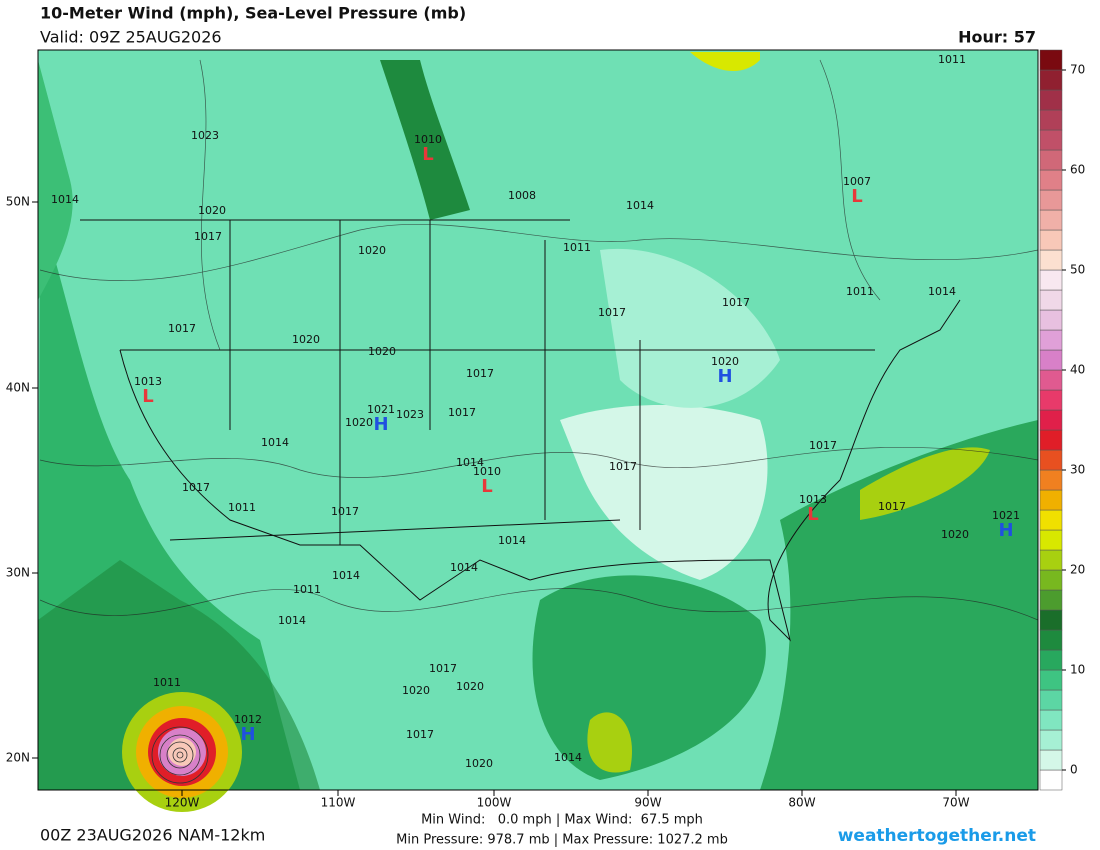 The width and height of the screenshot is (1100, 850). I want to click on colorbar-label: 70, so click(1077, 70).